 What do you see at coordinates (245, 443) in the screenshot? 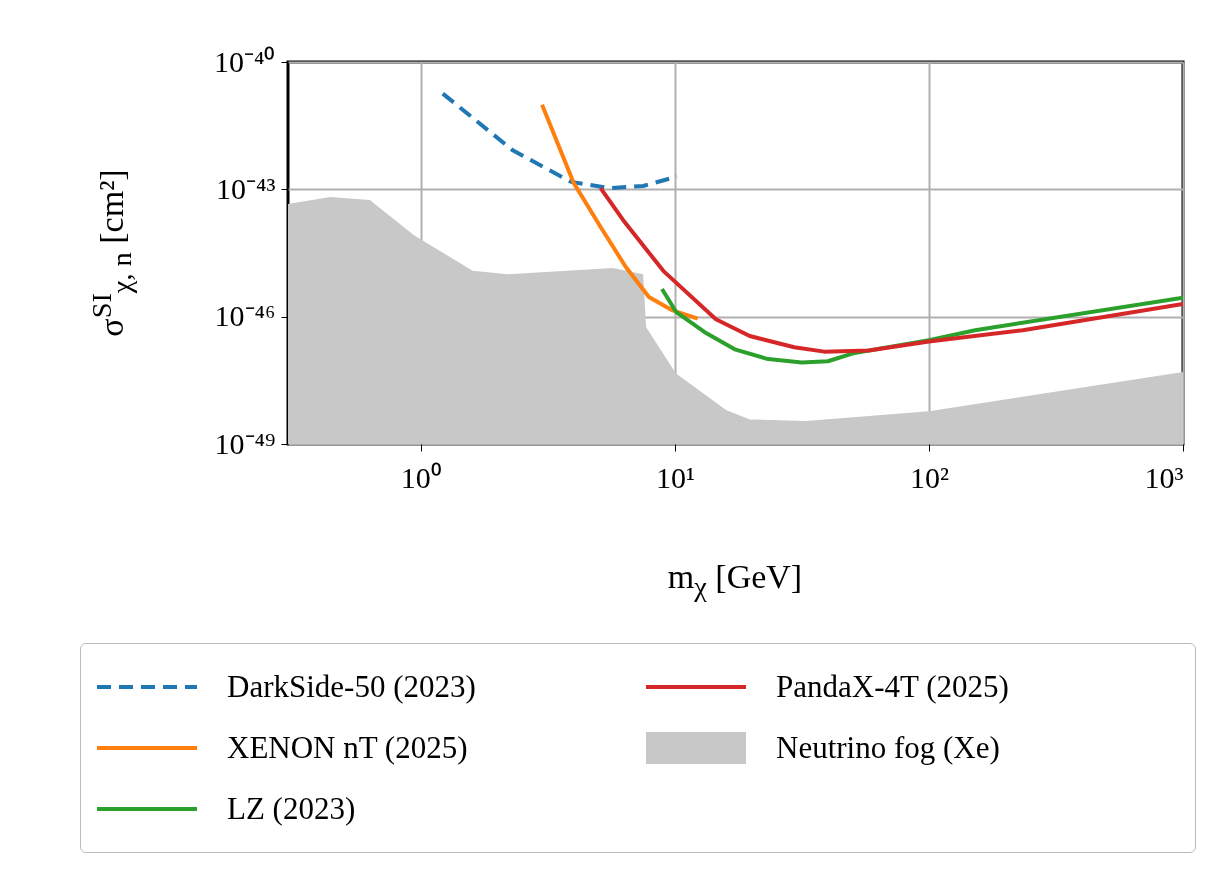
I see `y-tick-label: 10⁻⁴⁹` at bounding box center [245, 443].